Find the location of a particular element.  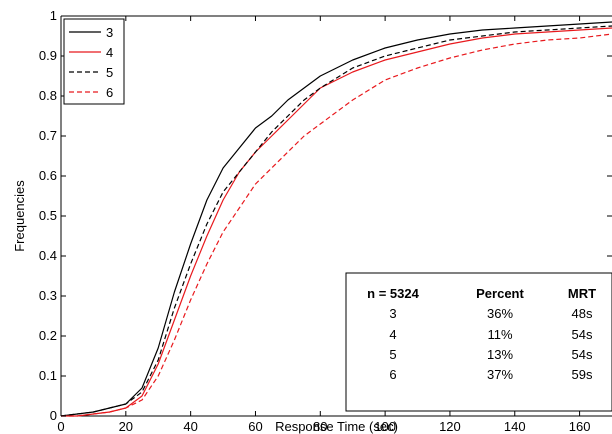

x-tick-label: 100 is located at coordinates (385, 426).